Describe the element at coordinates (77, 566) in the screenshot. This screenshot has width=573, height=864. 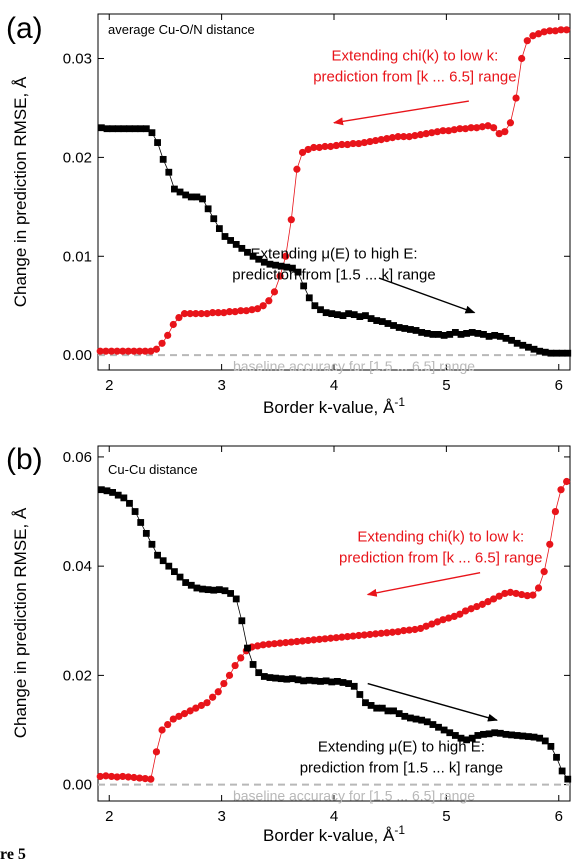
I see `y-tick-label: 0.04` at that location.